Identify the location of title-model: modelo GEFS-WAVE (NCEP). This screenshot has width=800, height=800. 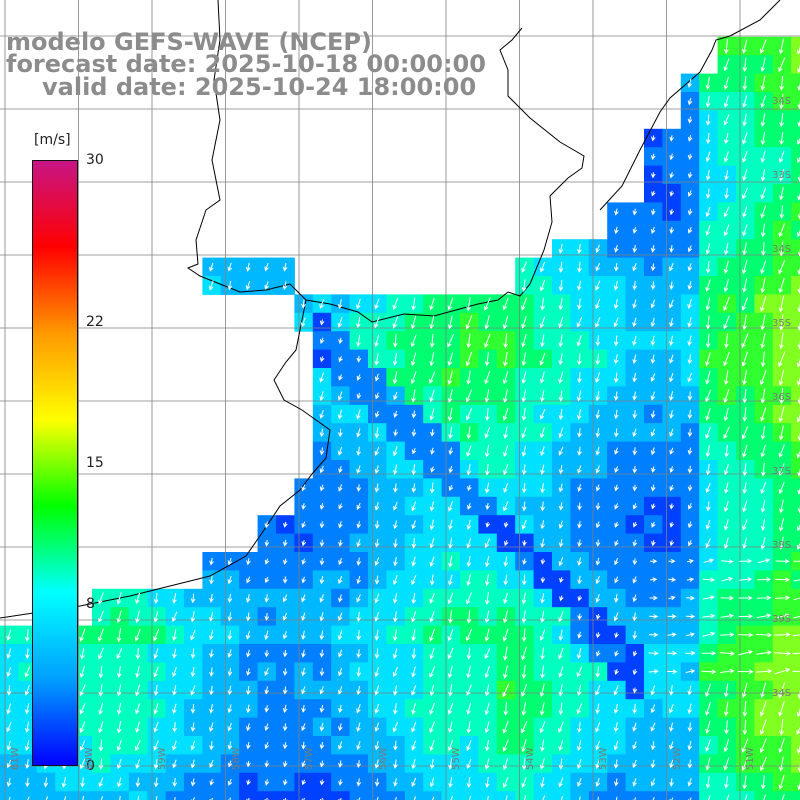
(189, 42).